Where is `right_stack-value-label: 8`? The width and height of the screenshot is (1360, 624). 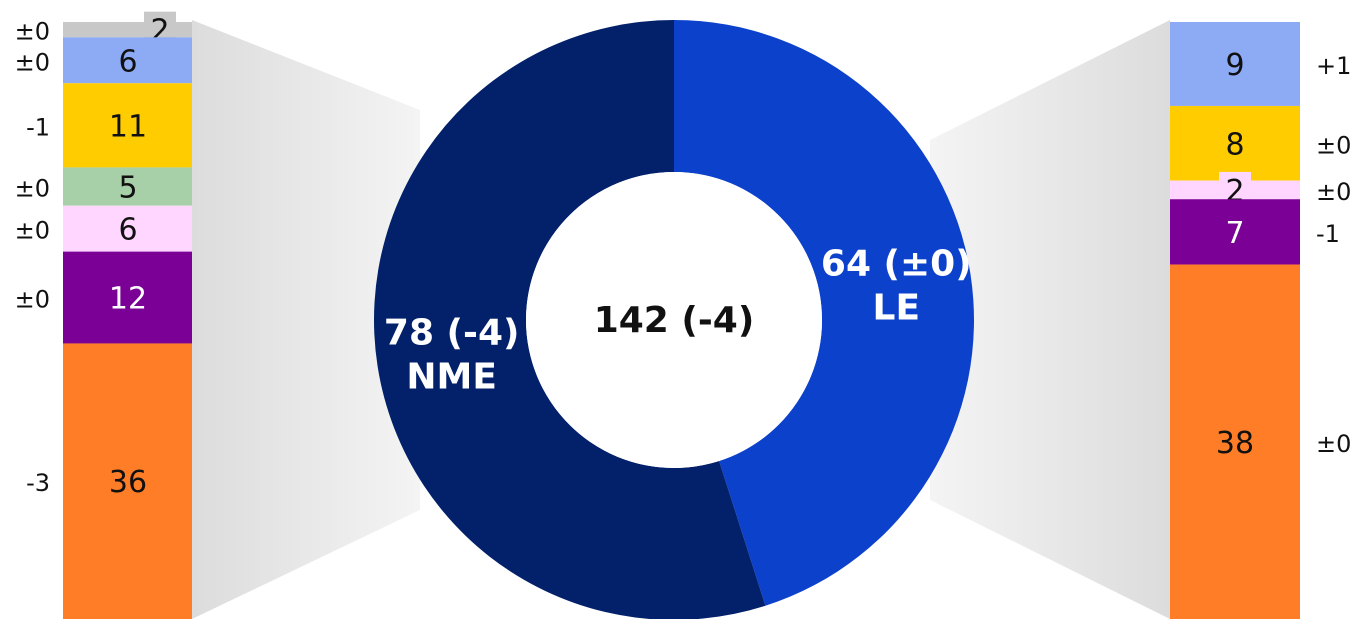 right_stack-value-label: 8 is located at coordinates (1234, 144).